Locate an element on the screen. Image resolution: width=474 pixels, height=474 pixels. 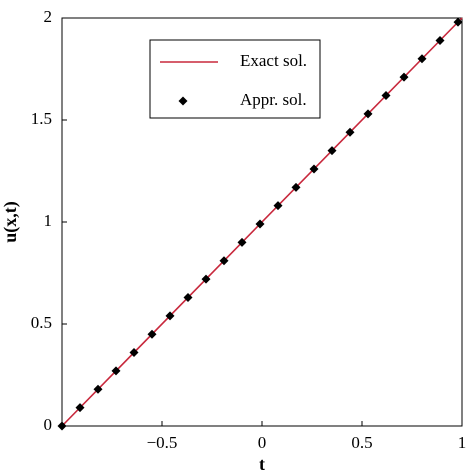
legend-label: Exact sol. is located at coordinates (273, 60).